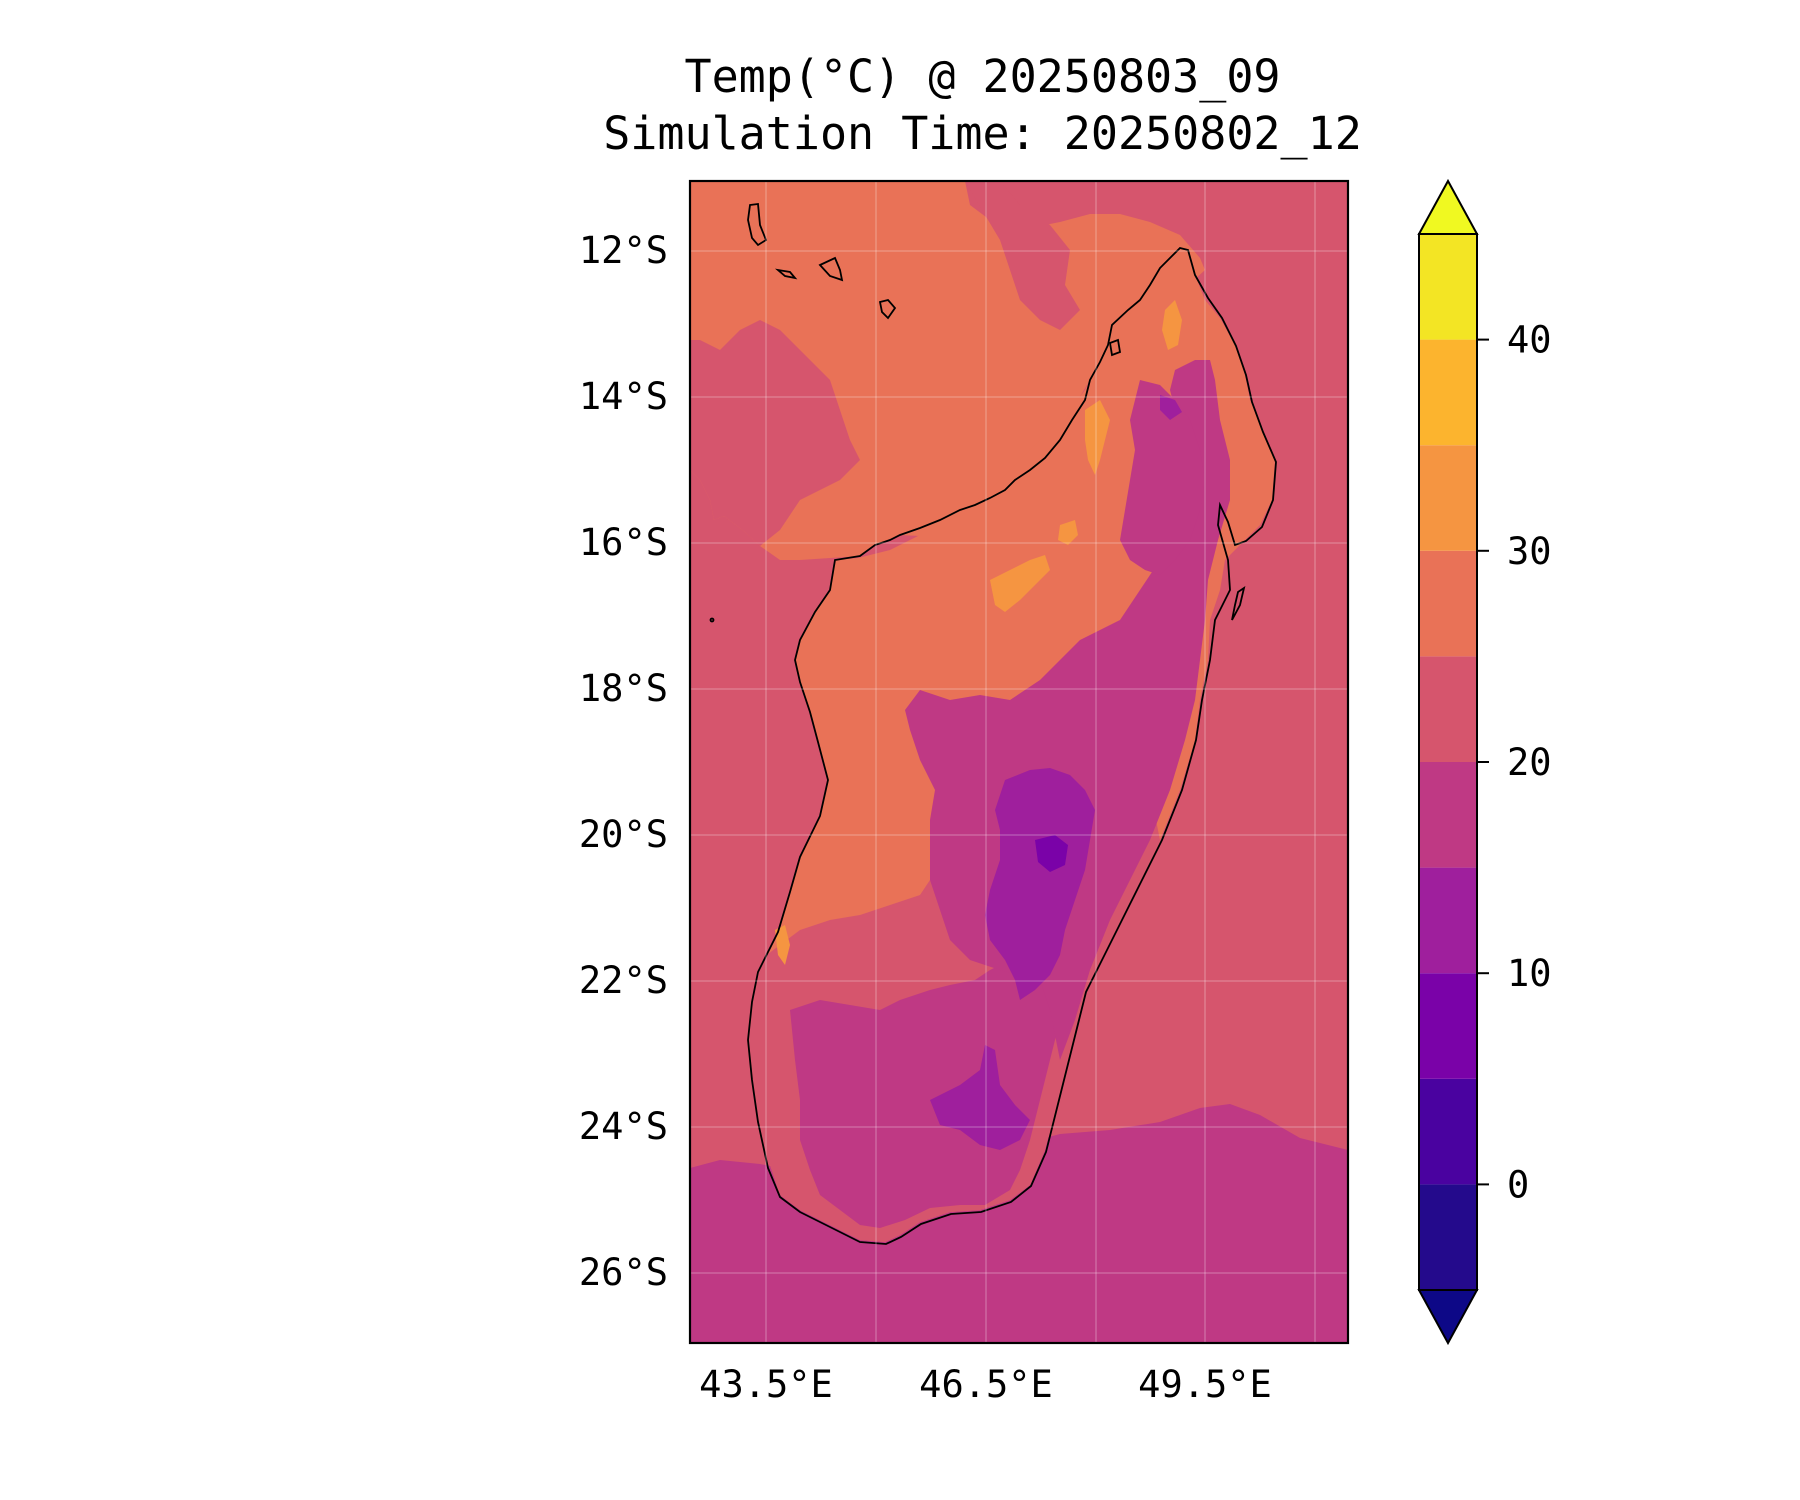  I want to click on lat-tick-label: 14°S, so click(623, 396).